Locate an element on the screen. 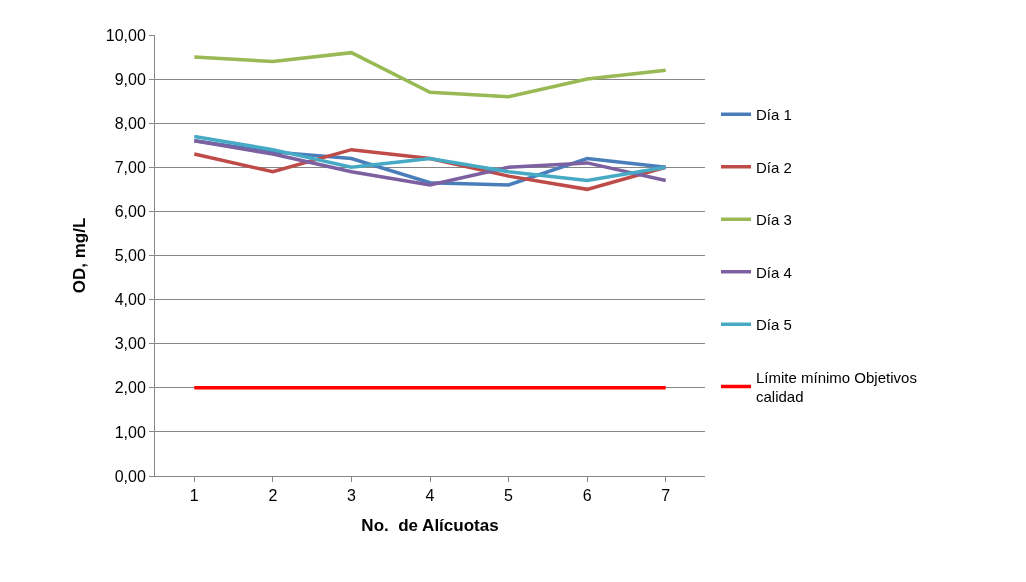  y-tick-label: 8,00 is located at coordinates (130, 123).